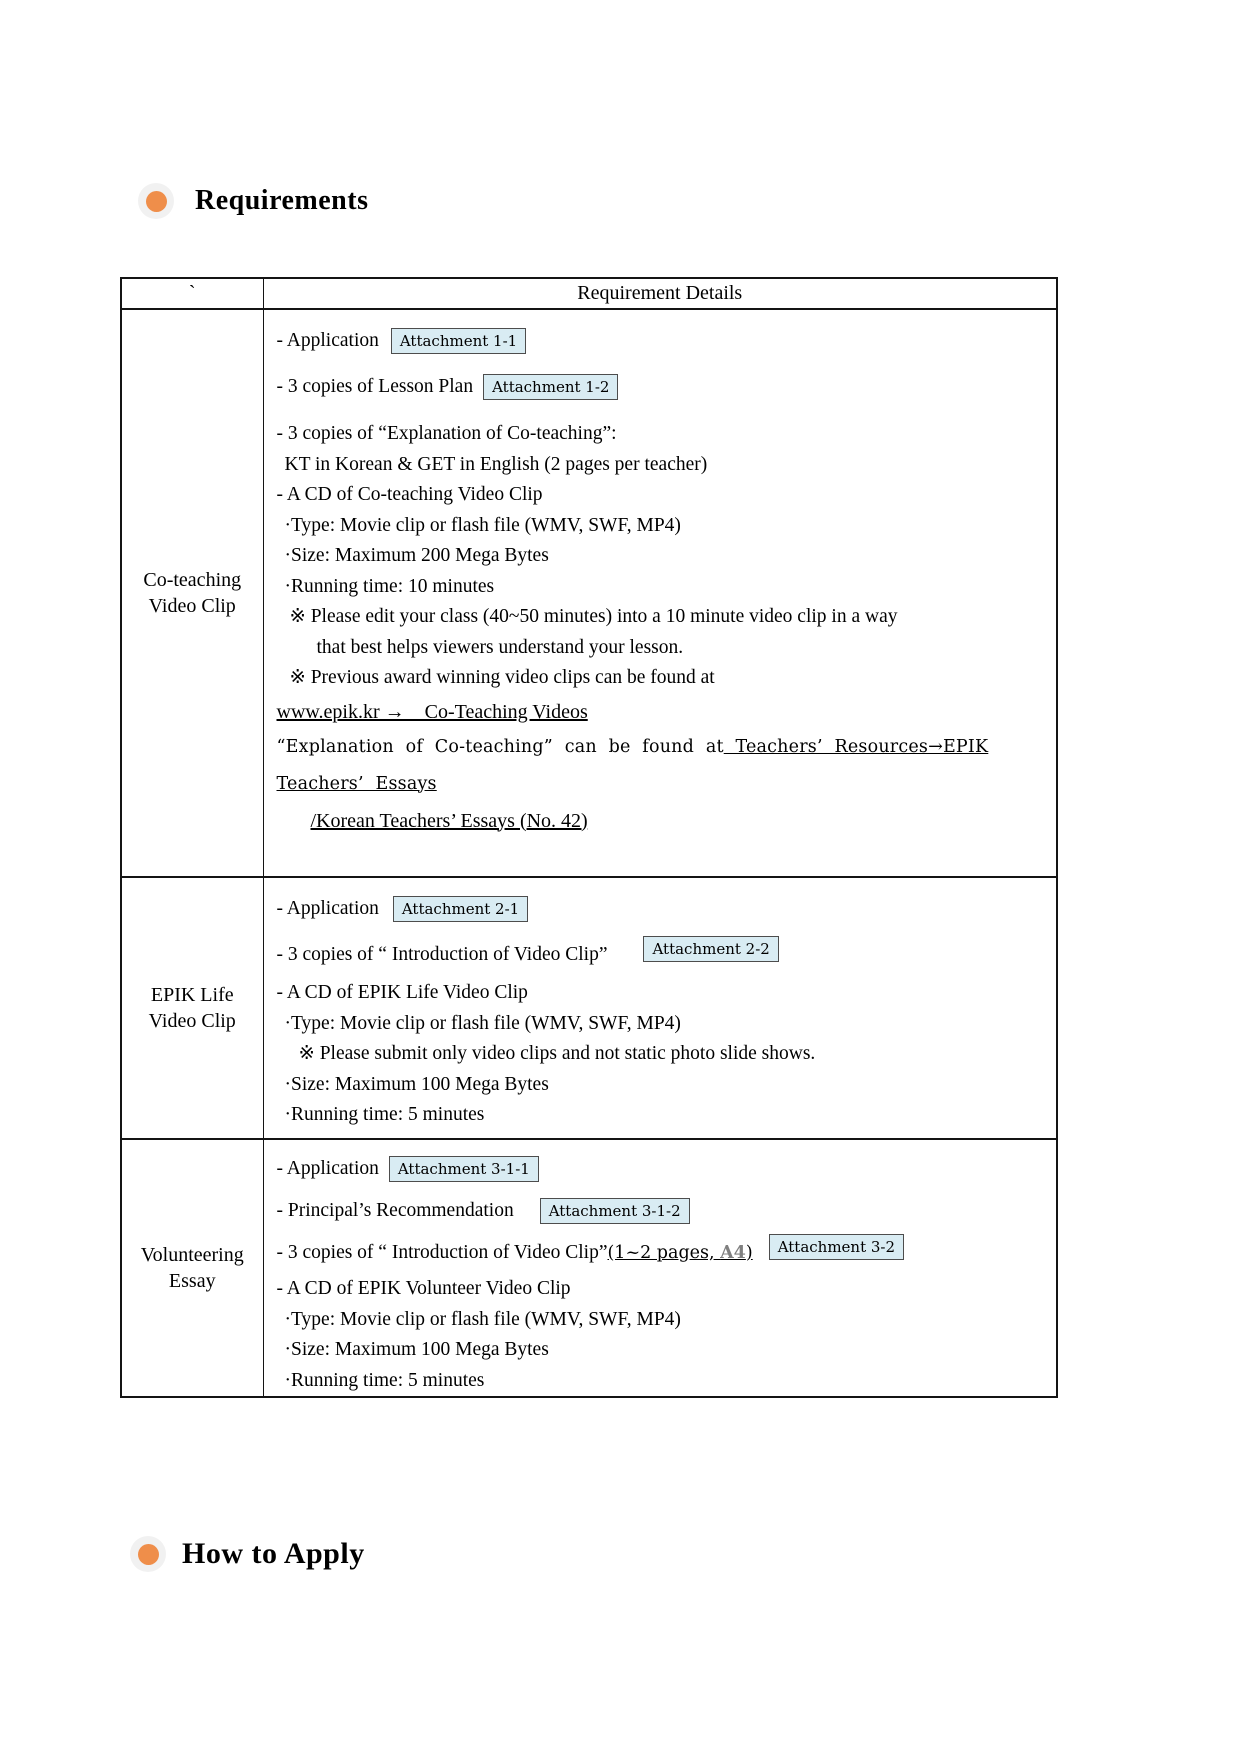 The image size is (1241, 1754). Describe the element at coordinates (192, 293) in the screenshot. I see `header-cell-category: `` at that location.